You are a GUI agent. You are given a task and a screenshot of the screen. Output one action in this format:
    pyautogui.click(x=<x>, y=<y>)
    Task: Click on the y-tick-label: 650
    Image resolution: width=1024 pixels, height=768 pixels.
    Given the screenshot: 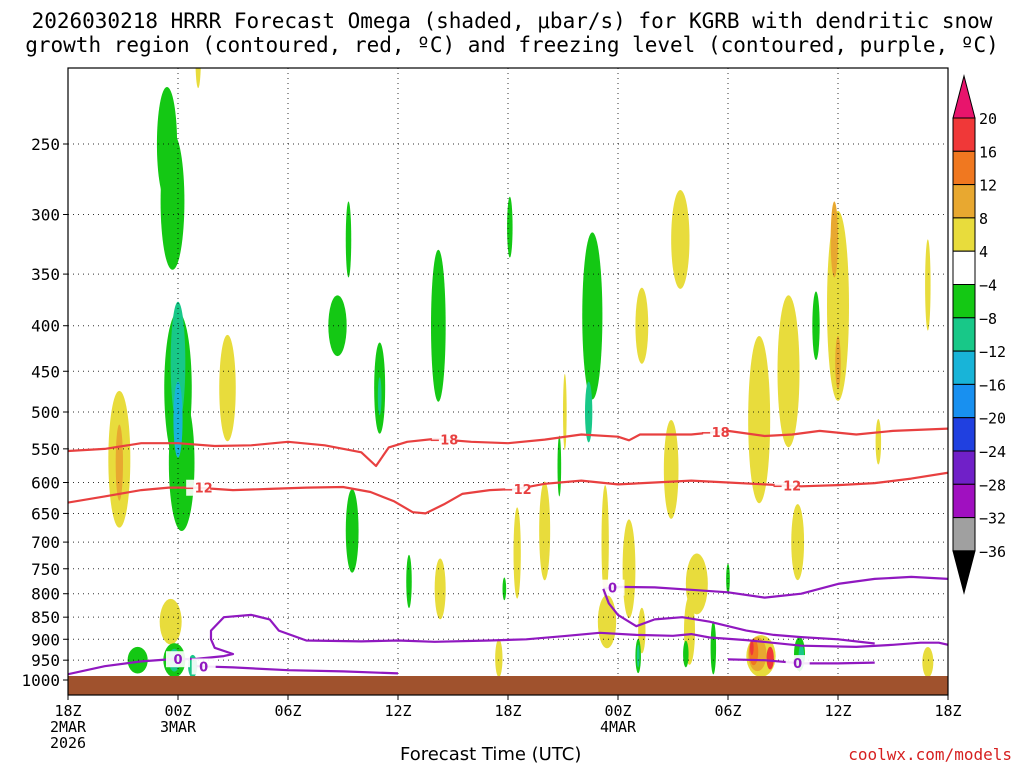 What is the action you would take?
    pyautogui.click(x=45, y=513)
    